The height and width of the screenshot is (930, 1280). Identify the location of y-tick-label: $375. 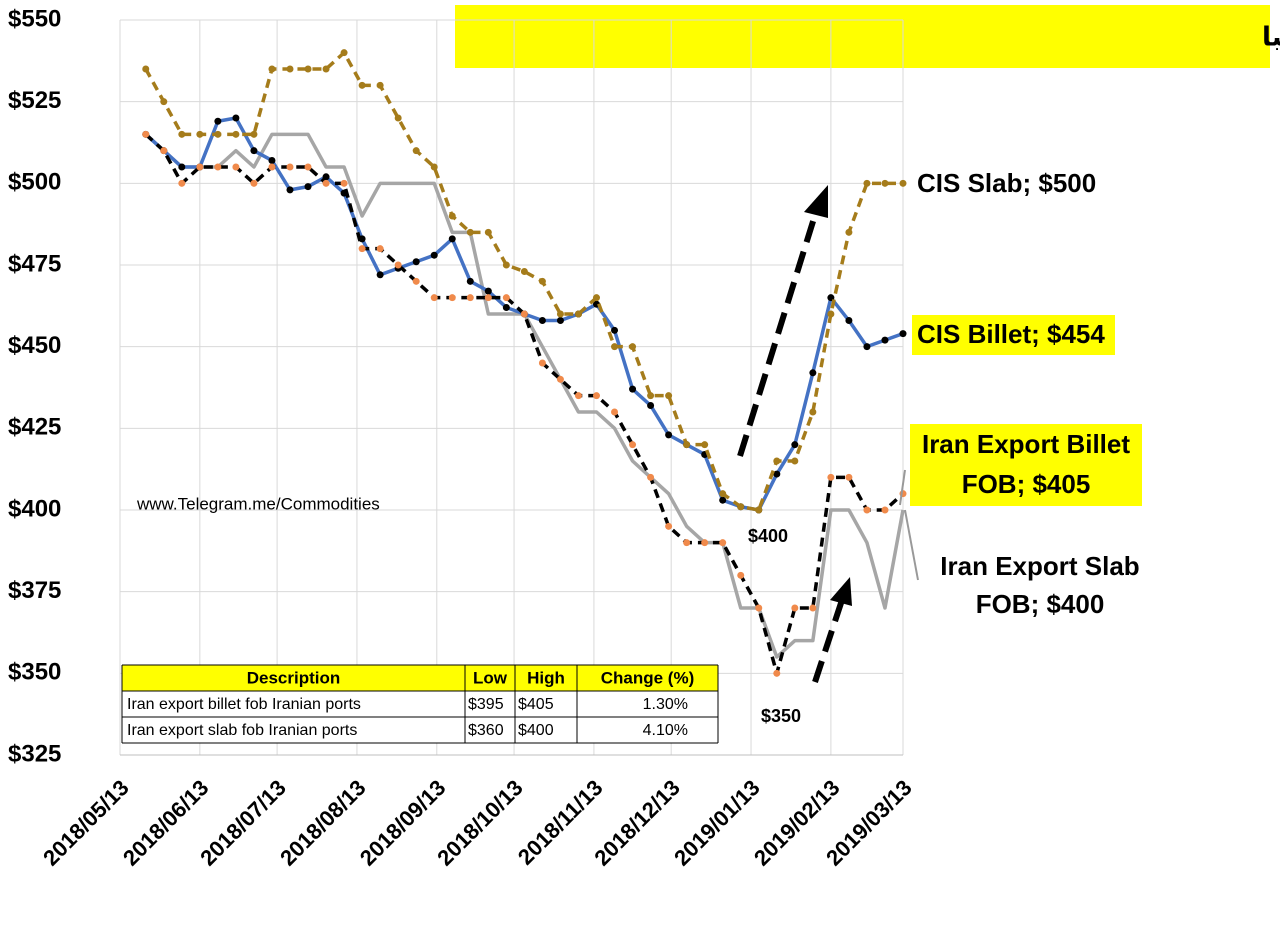
(34, 590).